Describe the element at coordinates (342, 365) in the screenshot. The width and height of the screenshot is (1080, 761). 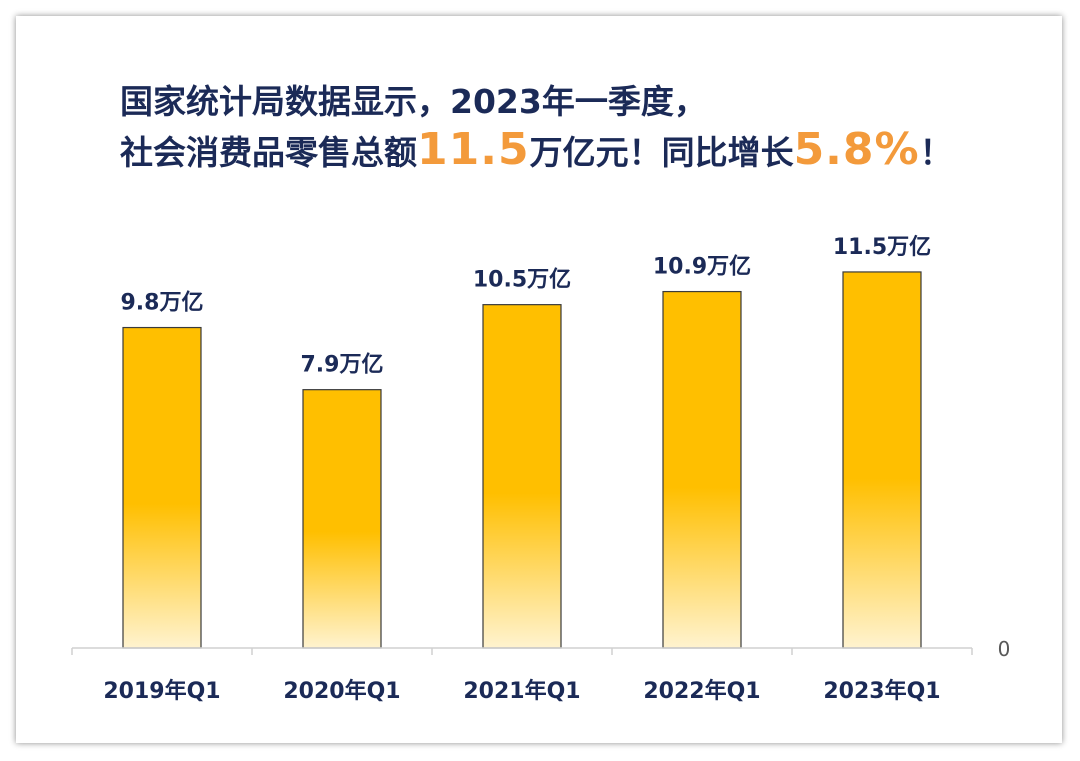
I see `data-label-2: 7.9万亿` at that location.